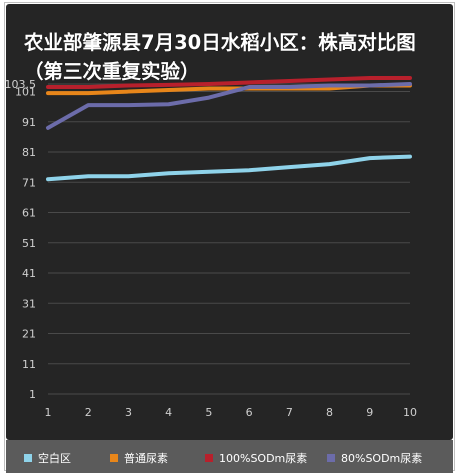  I want to click on x-tick-label: 1, so click(48, 412).